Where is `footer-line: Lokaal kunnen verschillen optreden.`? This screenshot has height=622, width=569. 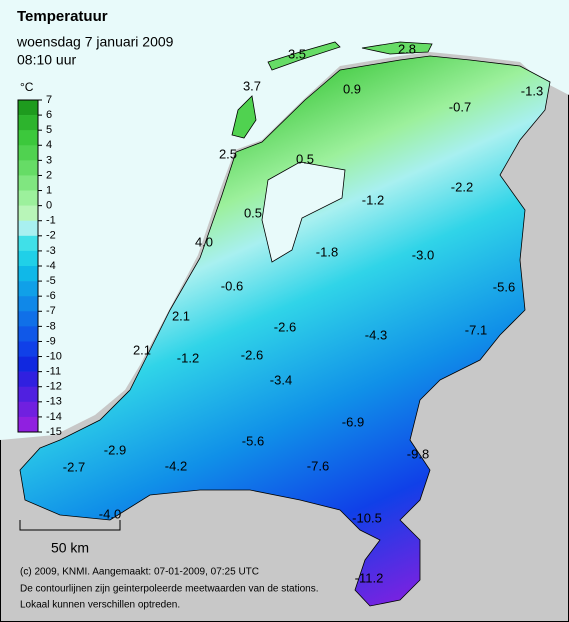
footer-line: Lokaal kunnen verschillen optreden. is located at coordinates (100, 605).